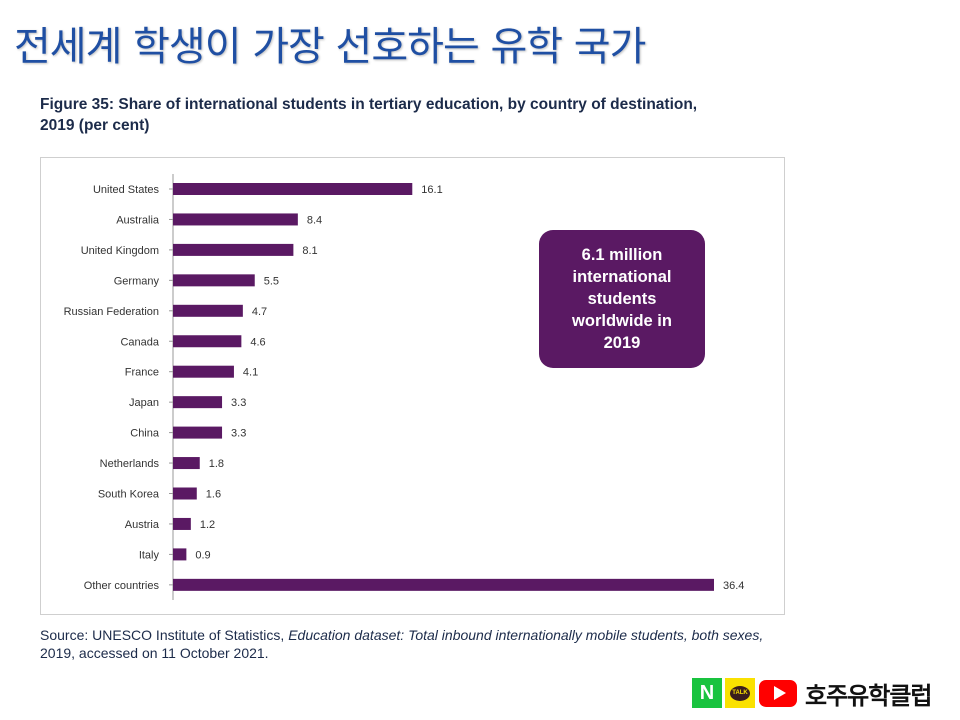 Image resolution: width=960 pixels, height=720 pixels. Describe the element at coordinates (164, 635) in the screenshot. I see `source-prefix: Source: UNESCO Institute of Statistics,` at that location.